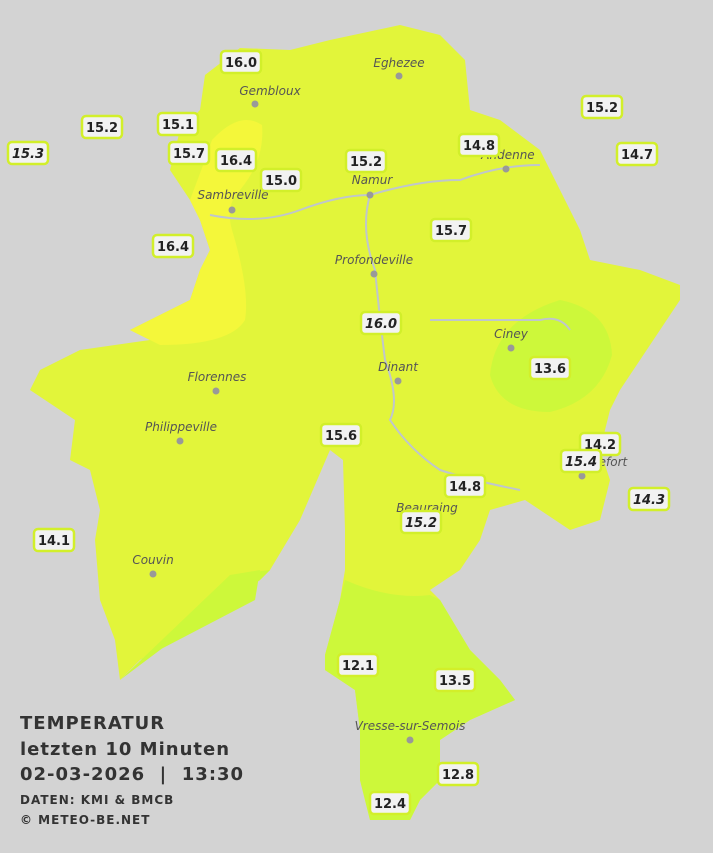  I want to click on warm-zone, so click(196, 232).